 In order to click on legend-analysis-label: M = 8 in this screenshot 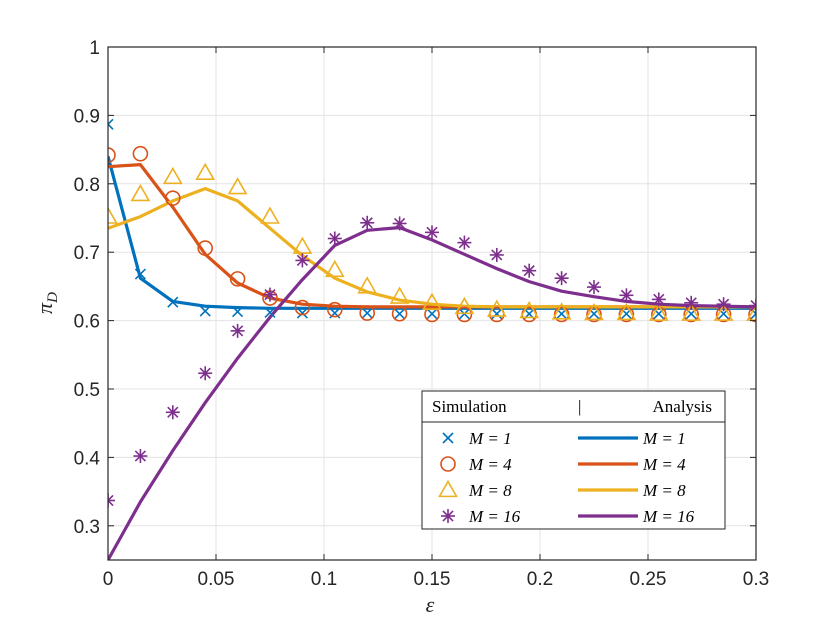, I will do `click(664, 490)`.